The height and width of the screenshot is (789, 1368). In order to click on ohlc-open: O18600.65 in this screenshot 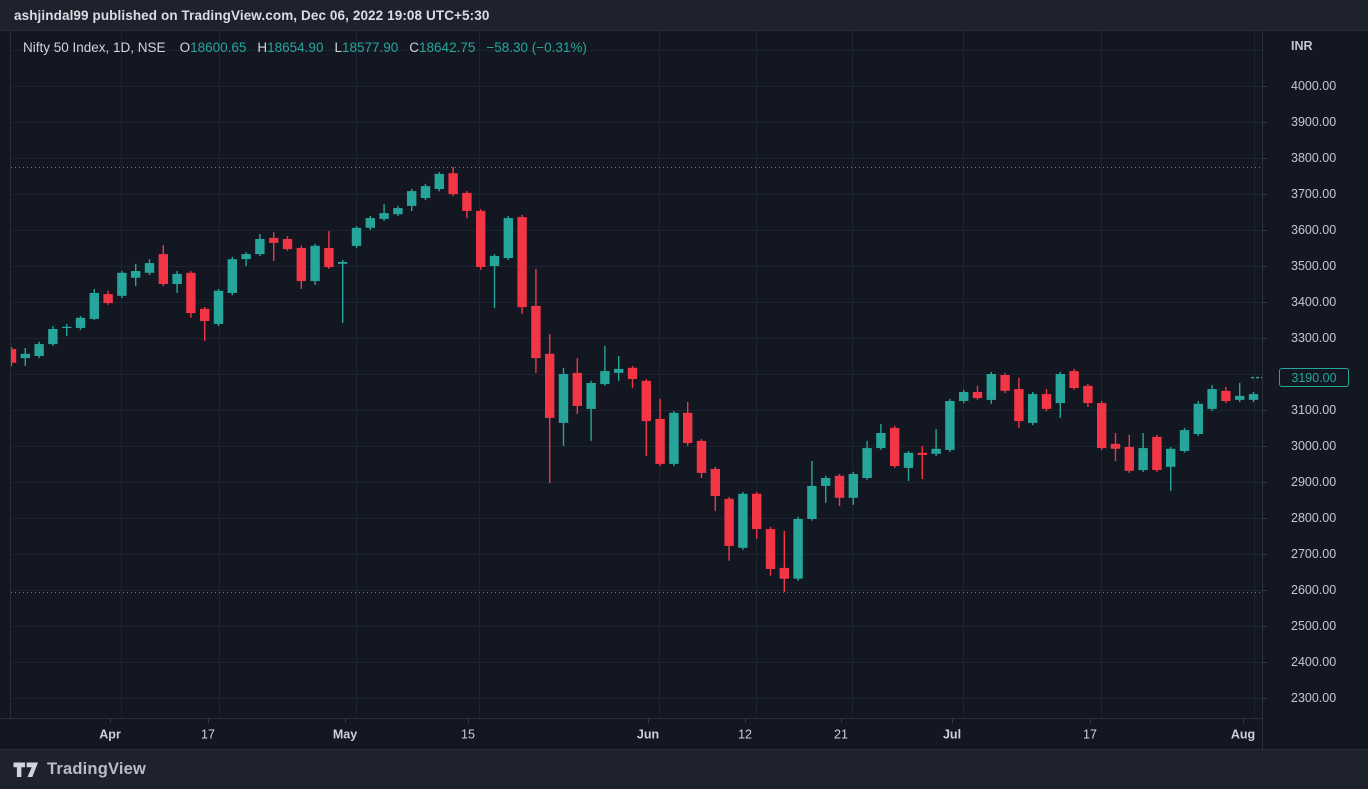, I will do `click(213, 47)`.